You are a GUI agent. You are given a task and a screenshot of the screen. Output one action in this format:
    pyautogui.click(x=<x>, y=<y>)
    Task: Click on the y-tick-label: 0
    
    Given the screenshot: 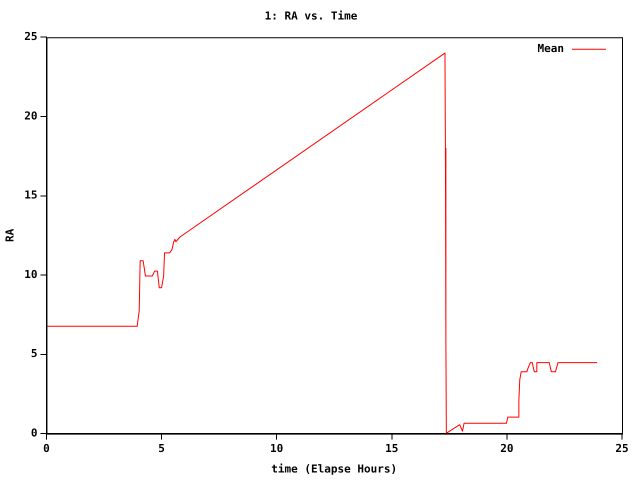 What is the action you would take?
    pyautogui.click(x=34, y=433)
    